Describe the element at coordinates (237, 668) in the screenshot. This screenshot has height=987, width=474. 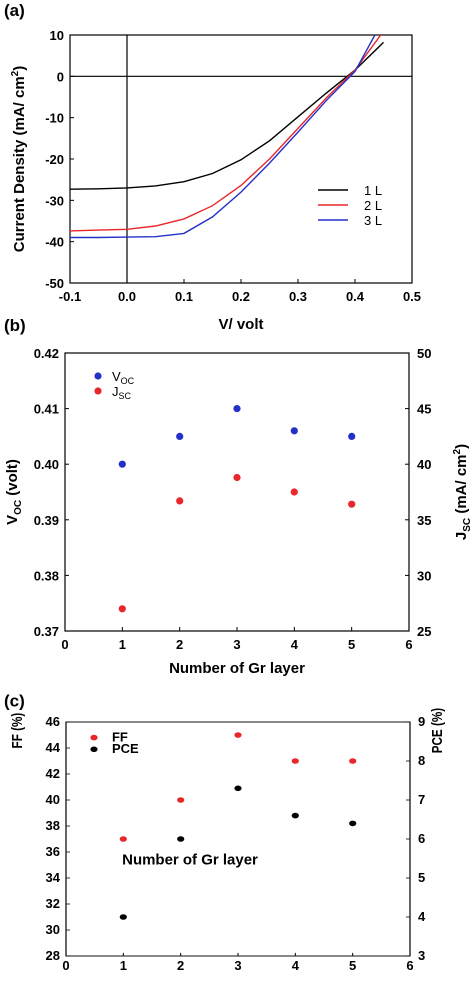
I see `panel-b-x-axis-title: Number of Gr layer` at that location.